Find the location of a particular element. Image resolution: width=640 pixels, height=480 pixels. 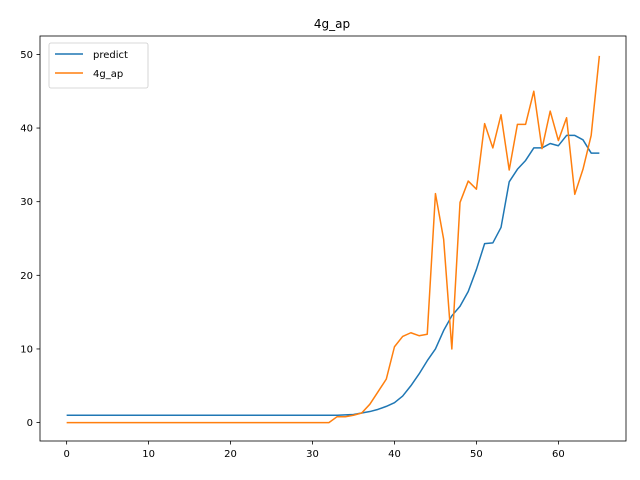

x-tick-label: 60 is located at coordinates (558, 454).